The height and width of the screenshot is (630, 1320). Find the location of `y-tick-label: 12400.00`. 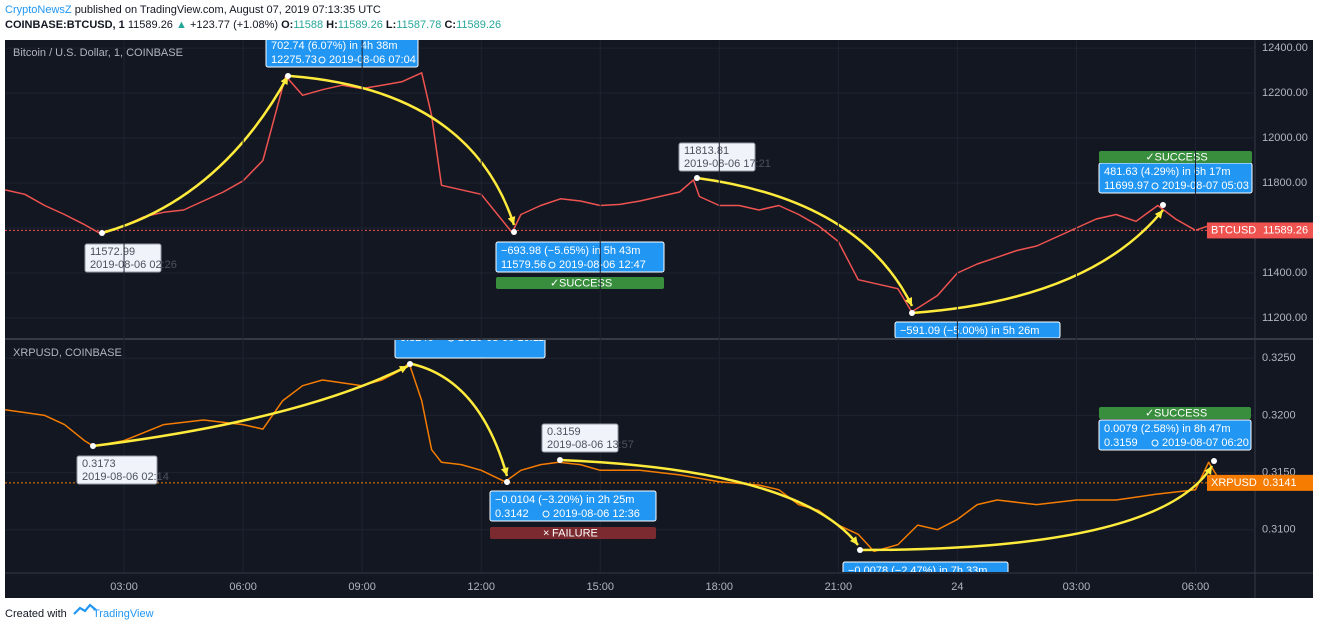

y-tick-label: 12400.00 is located at coordinates (1285, 48).